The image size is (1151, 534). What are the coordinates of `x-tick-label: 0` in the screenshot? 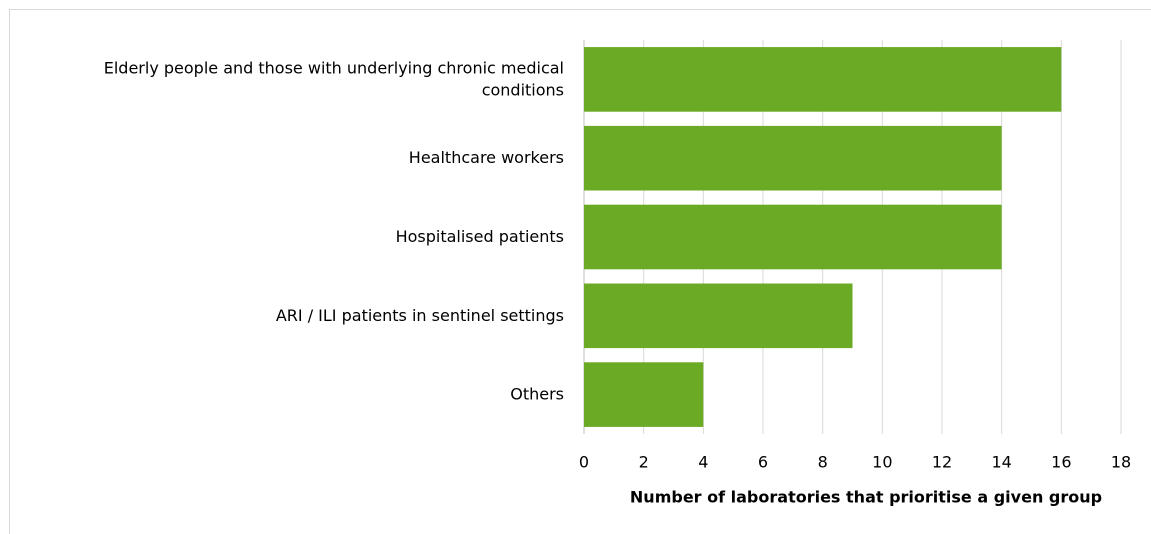 It's located at (584, 462).